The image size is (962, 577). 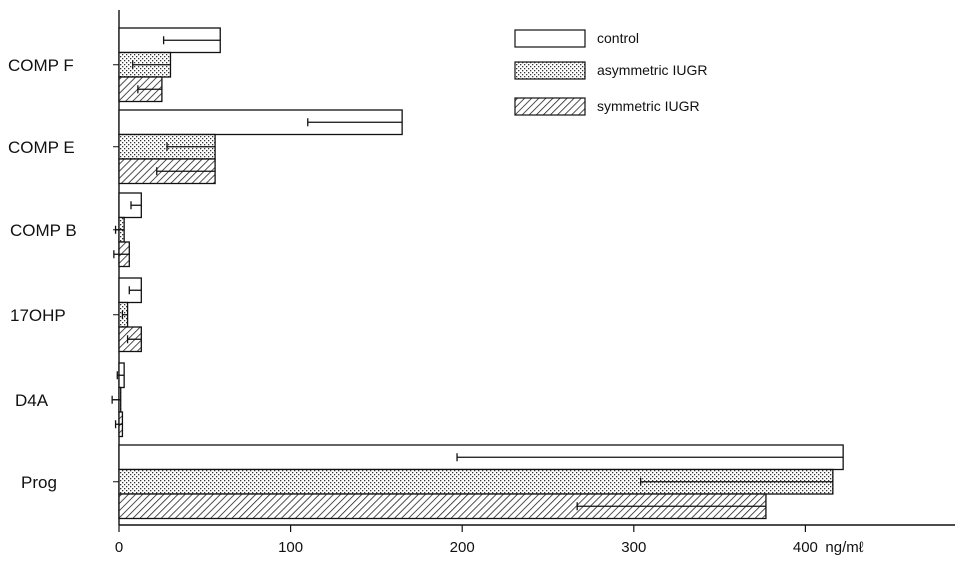 I want to click on x-tick-label: 300, so click(x=633, y=547).